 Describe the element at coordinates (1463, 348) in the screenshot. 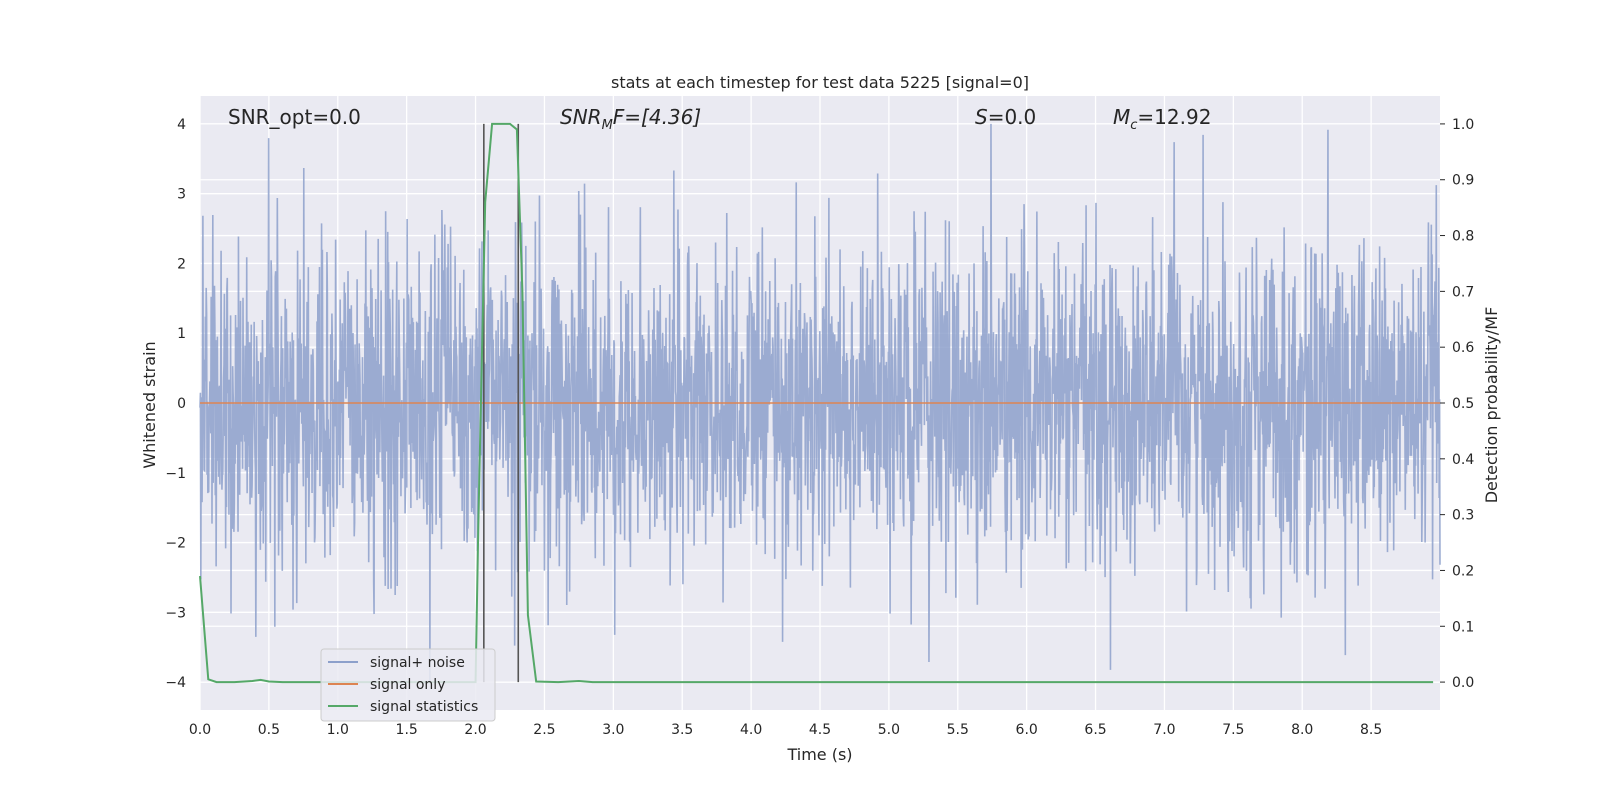

I see `y2-tick-label-4: 0.6` at that location.